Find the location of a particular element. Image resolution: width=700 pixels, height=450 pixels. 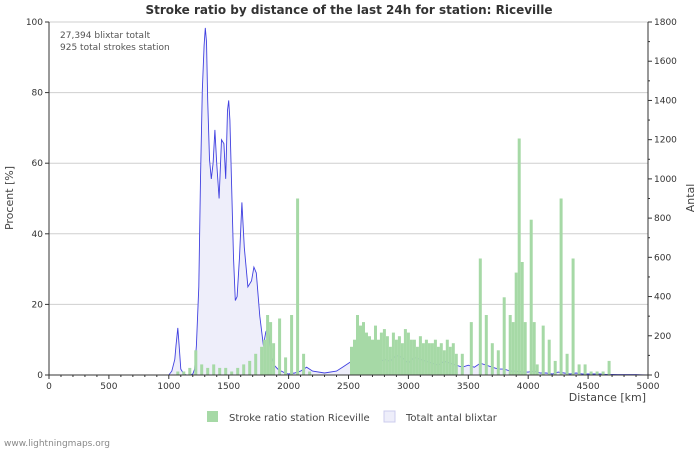

y-left-tick-label: 100 is located at coordinates (34, 23).